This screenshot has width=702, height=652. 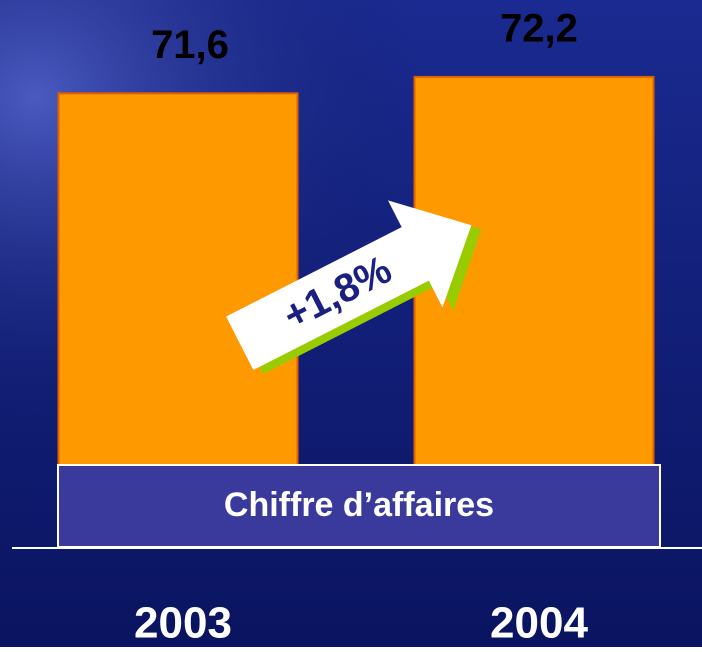 What do you see at coordinates (349, 285) in the screenshot?
I see `arrow` at bounding box center [349, 285].